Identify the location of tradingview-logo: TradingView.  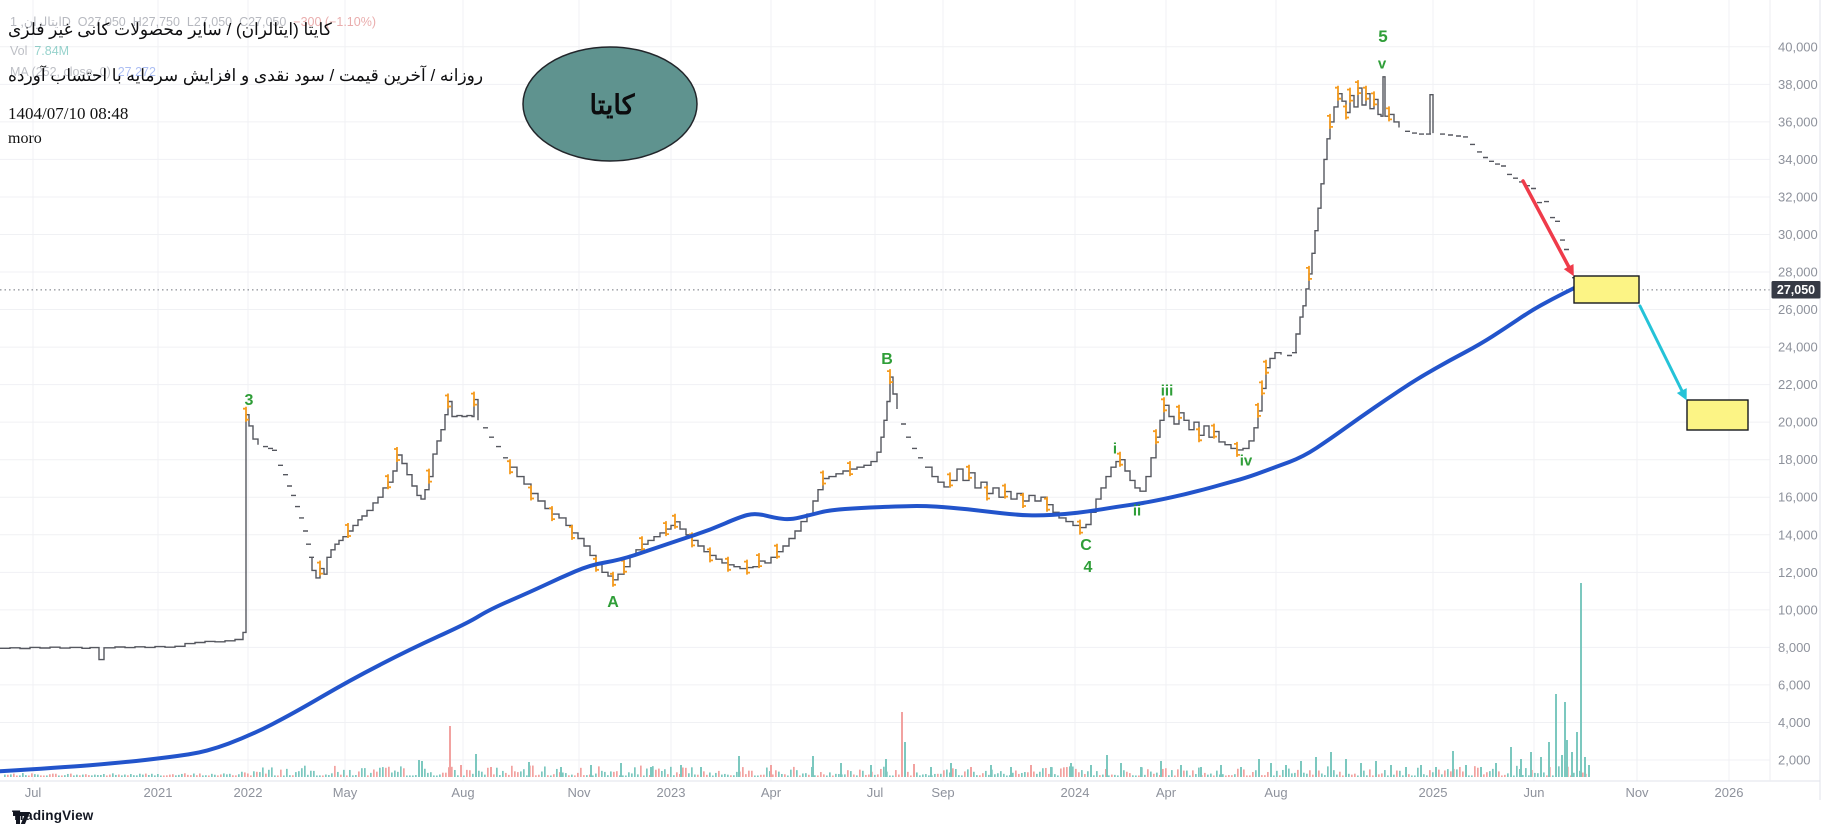
(53, 816).